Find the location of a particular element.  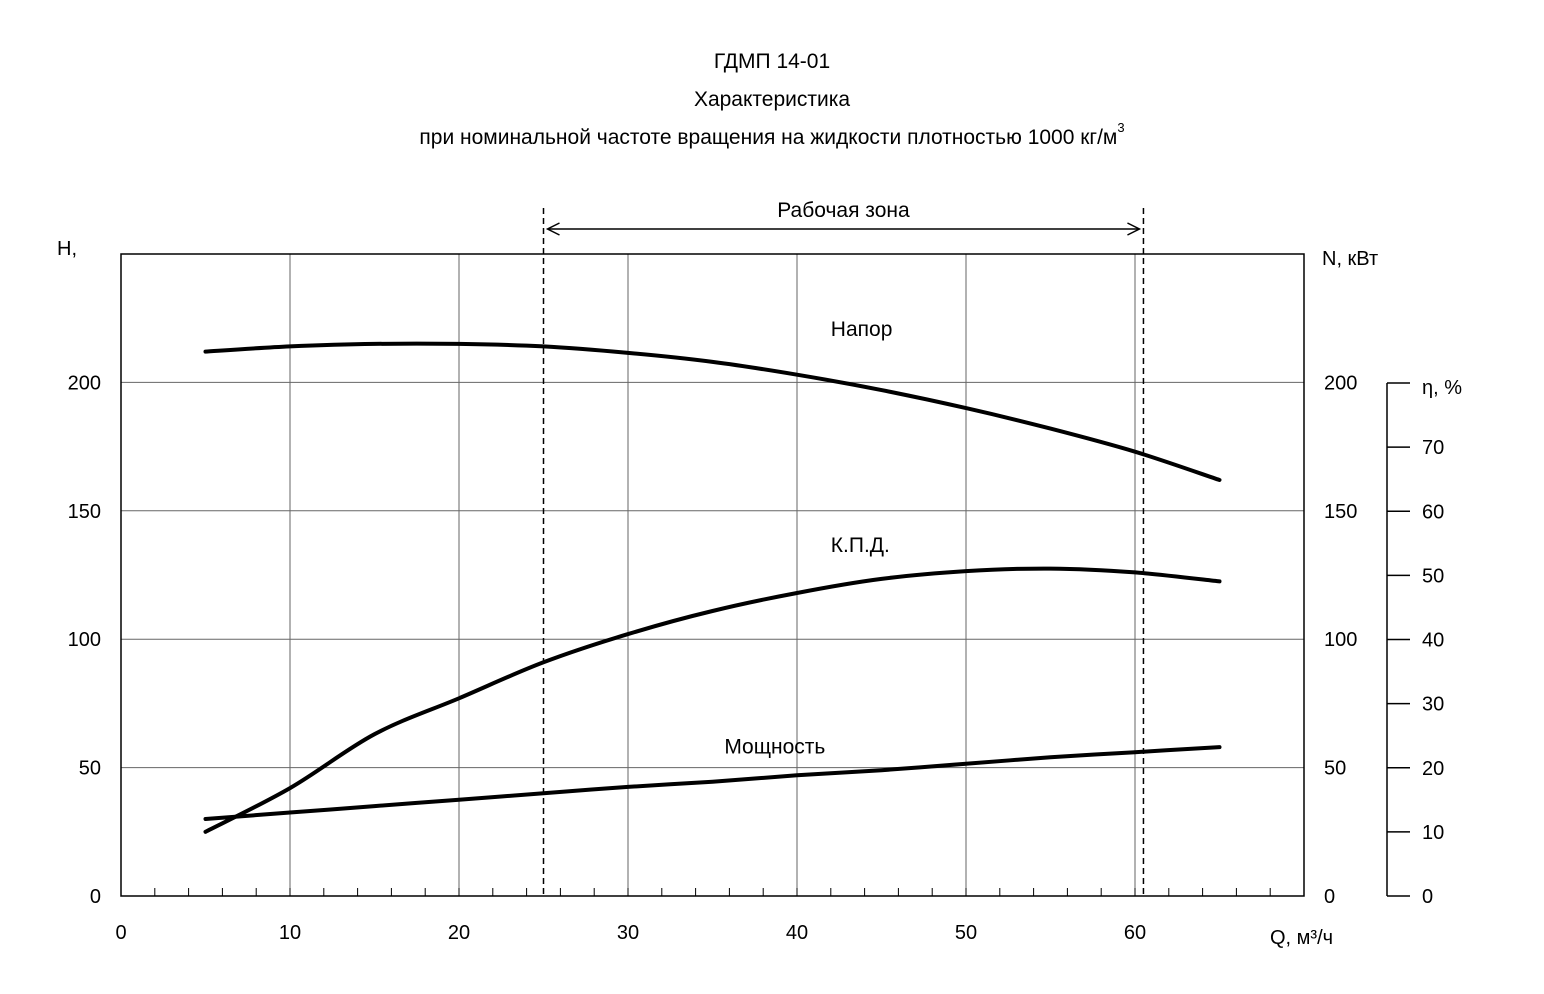

y-tick-label-left: 150 is located at coordinates (84, 512).